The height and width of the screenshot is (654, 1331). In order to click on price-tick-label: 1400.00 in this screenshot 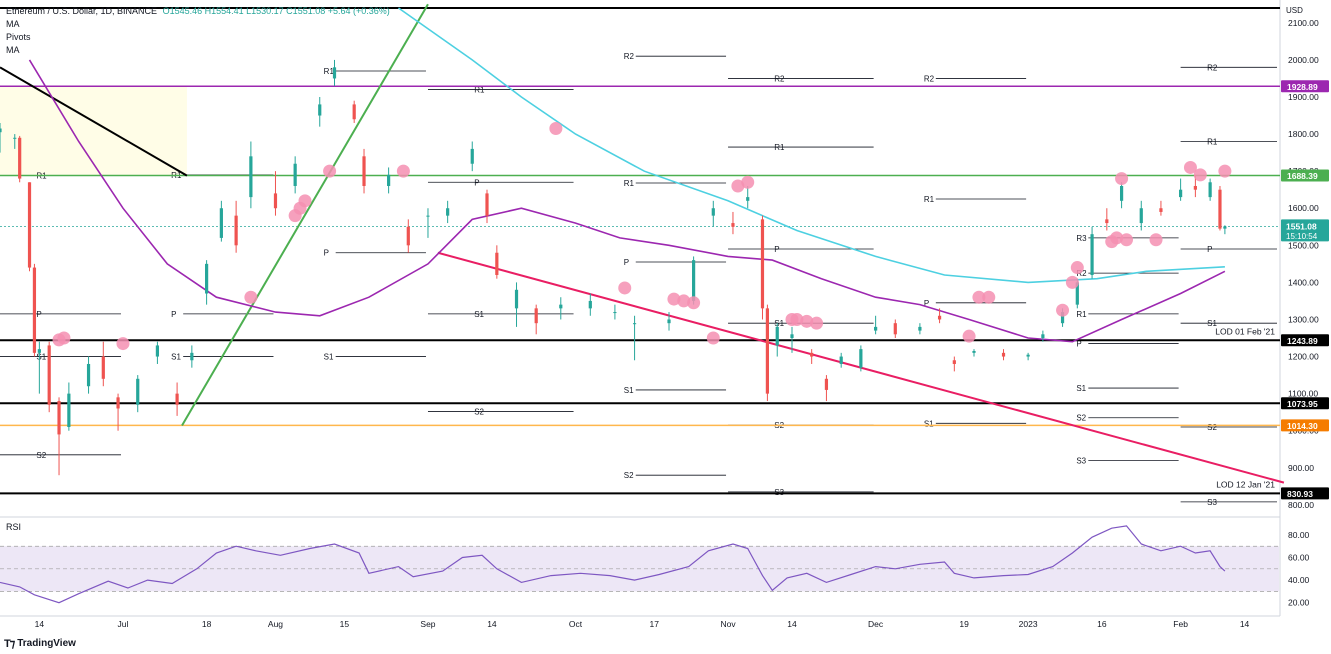, I will do `click(1303, 282)`.